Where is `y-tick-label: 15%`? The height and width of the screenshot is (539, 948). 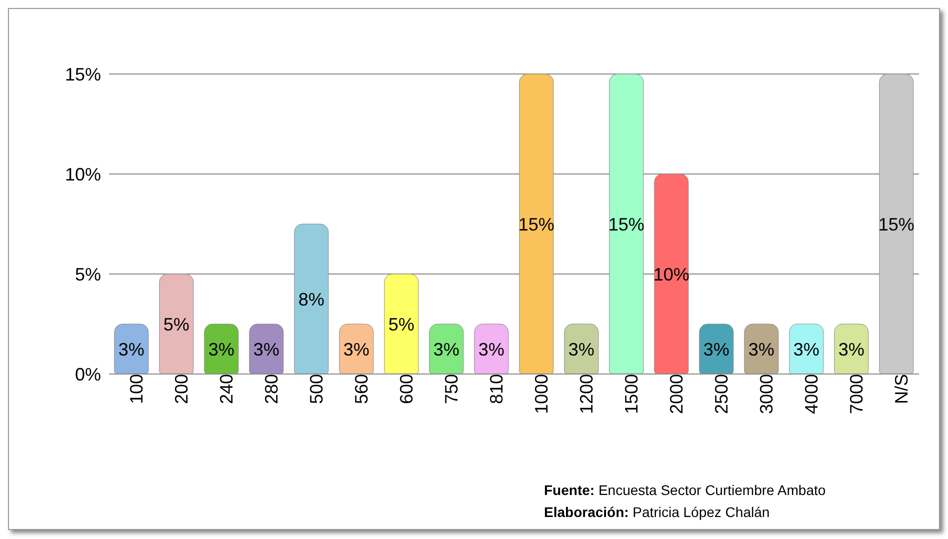 y-tick-label: 15% is located at coordinates (82, 74).